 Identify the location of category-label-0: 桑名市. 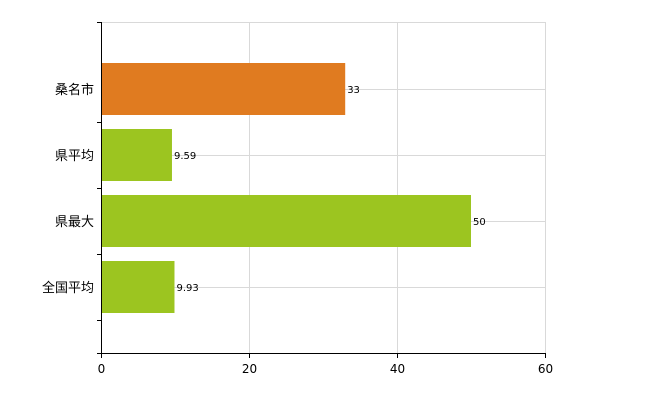
(74, 90).